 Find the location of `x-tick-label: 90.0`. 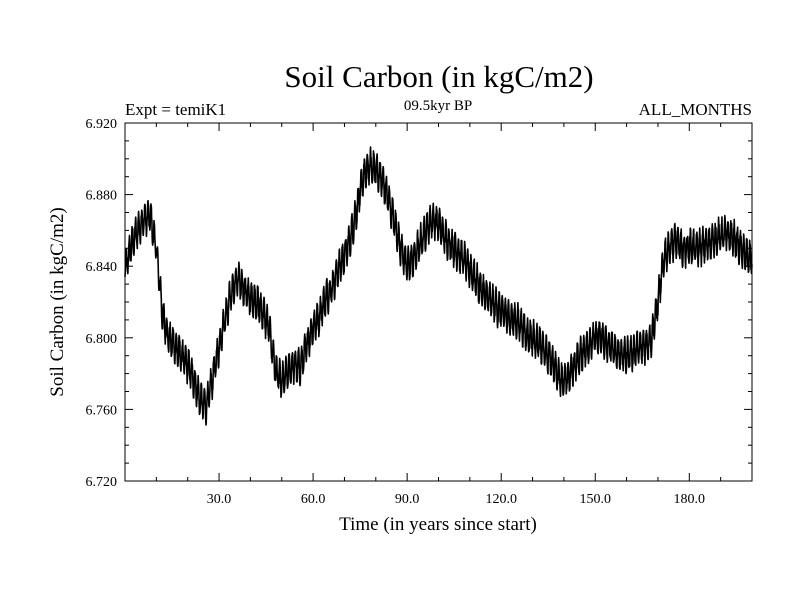

x-tick-label: 90.0 is located at coordinates (407, 499).